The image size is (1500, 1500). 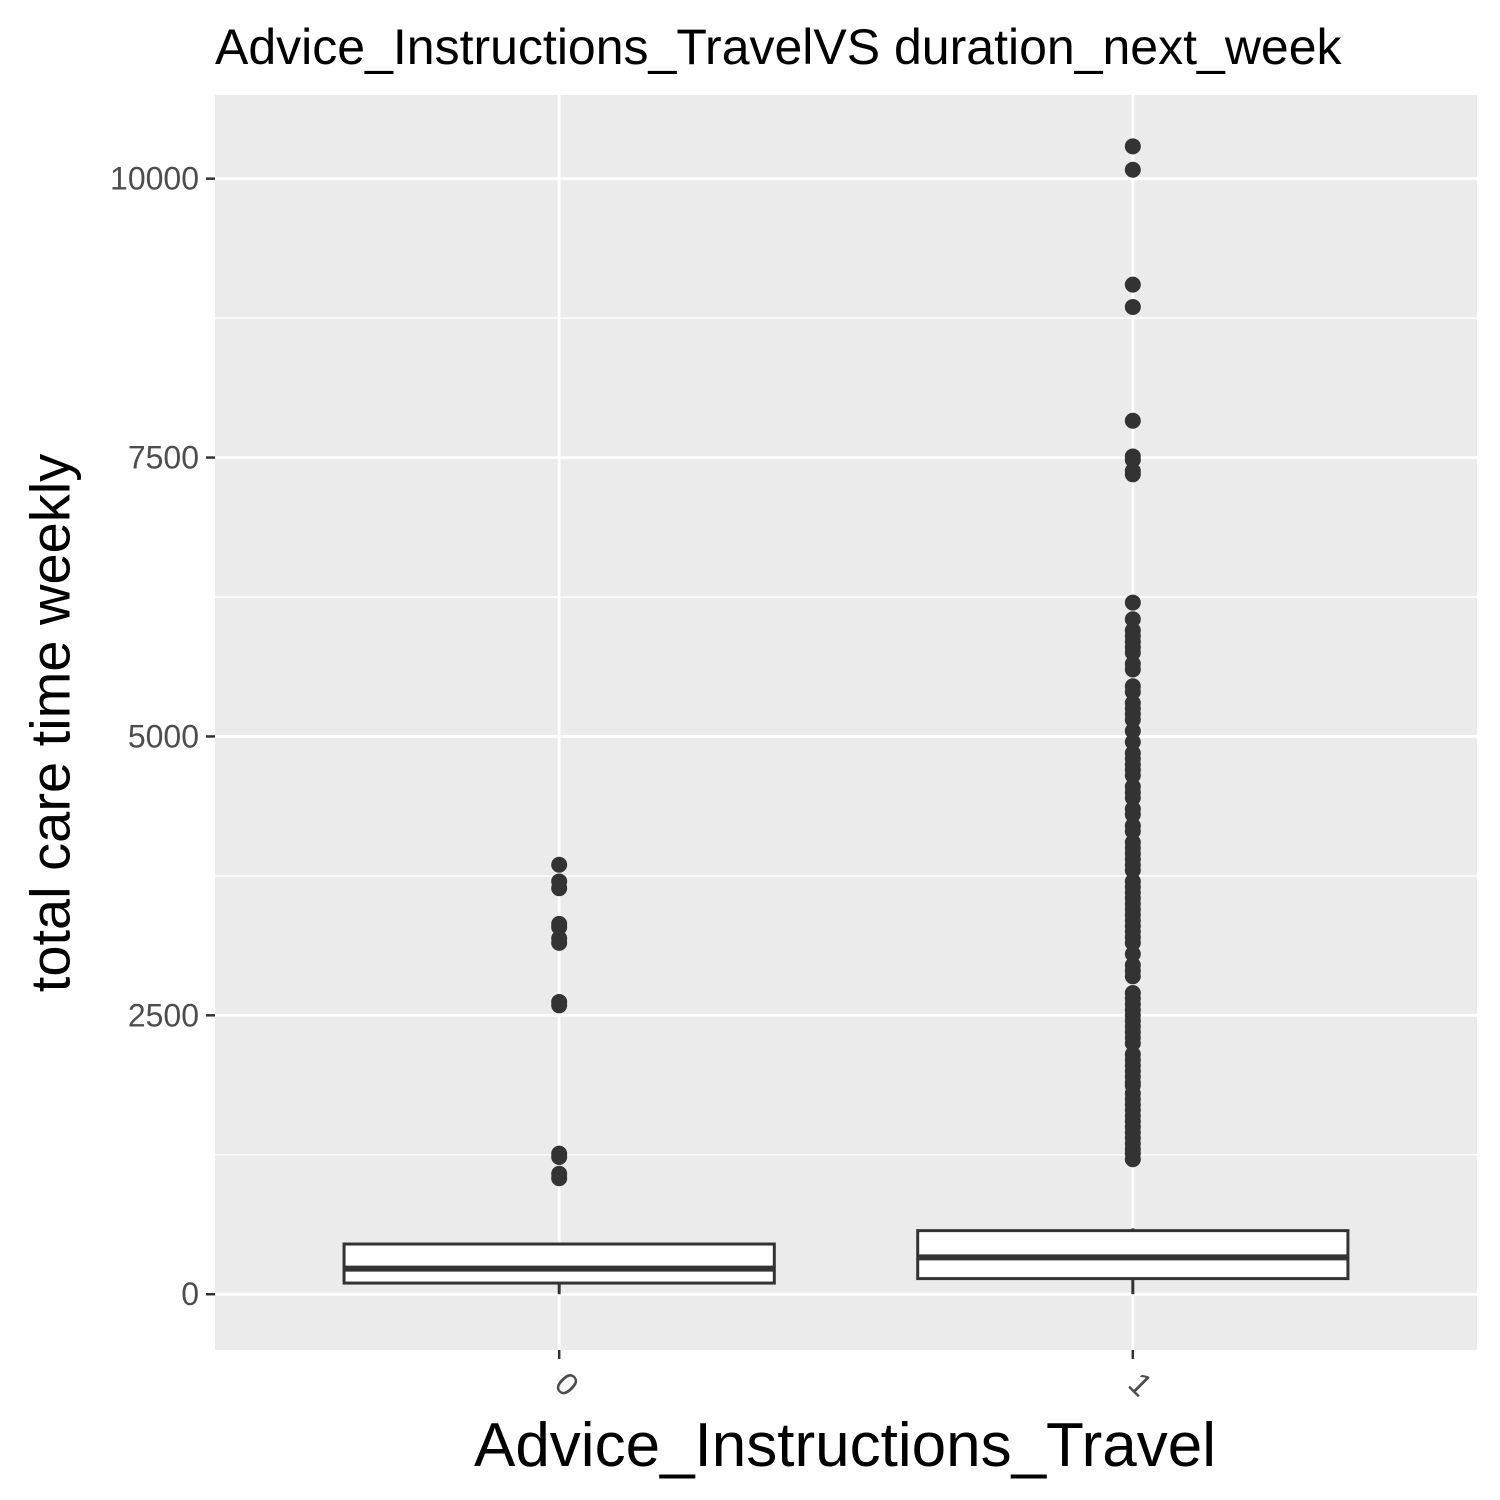 What do you see at coordinates (1141, 1384) in the screenshot?
I see `x-tick-label: 1` at bounding box center [1141, 1384].